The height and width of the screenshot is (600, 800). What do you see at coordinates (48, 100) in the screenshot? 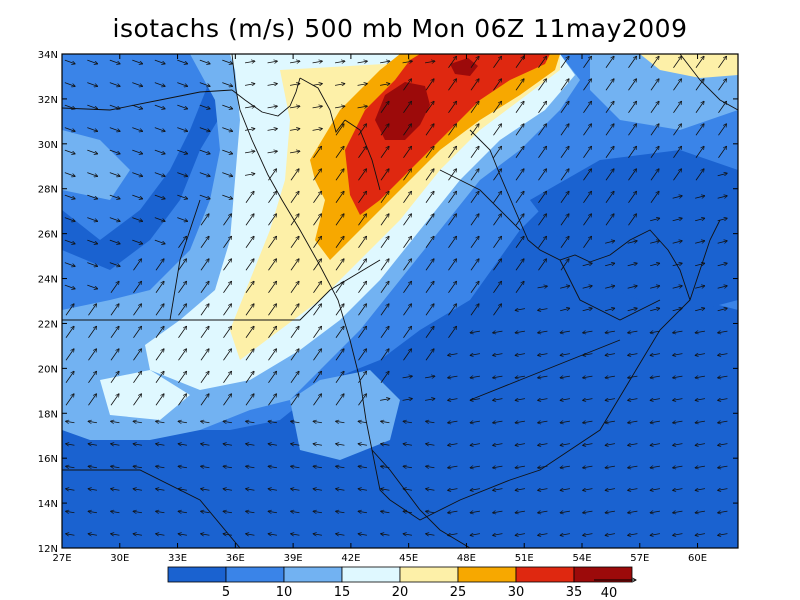
I see `lat-label: 32N` at bounding box center [48, 100].